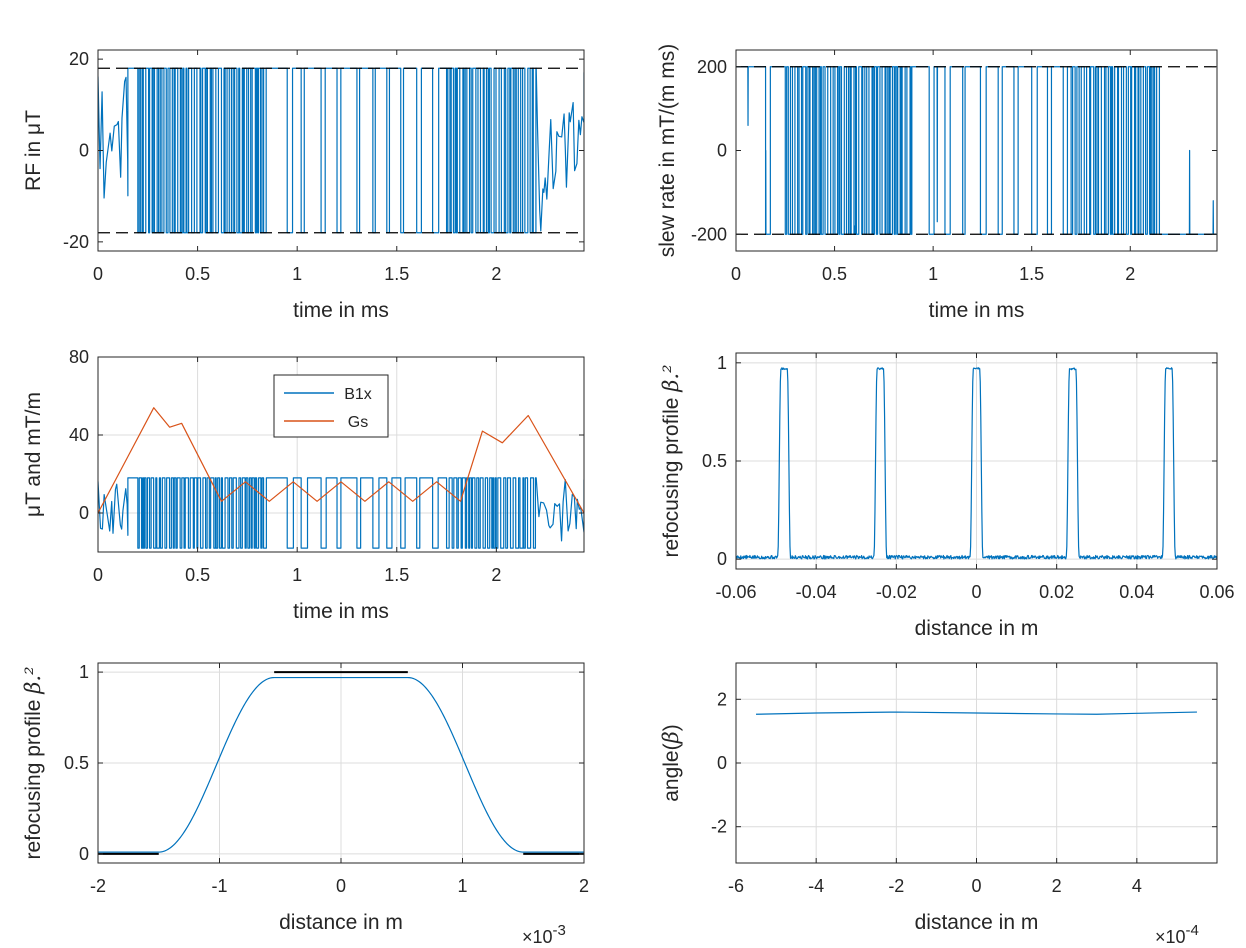 The width and height of the screenshot is (1246, 948). I want to click on x-tick-label: -4, so click(816, 886).